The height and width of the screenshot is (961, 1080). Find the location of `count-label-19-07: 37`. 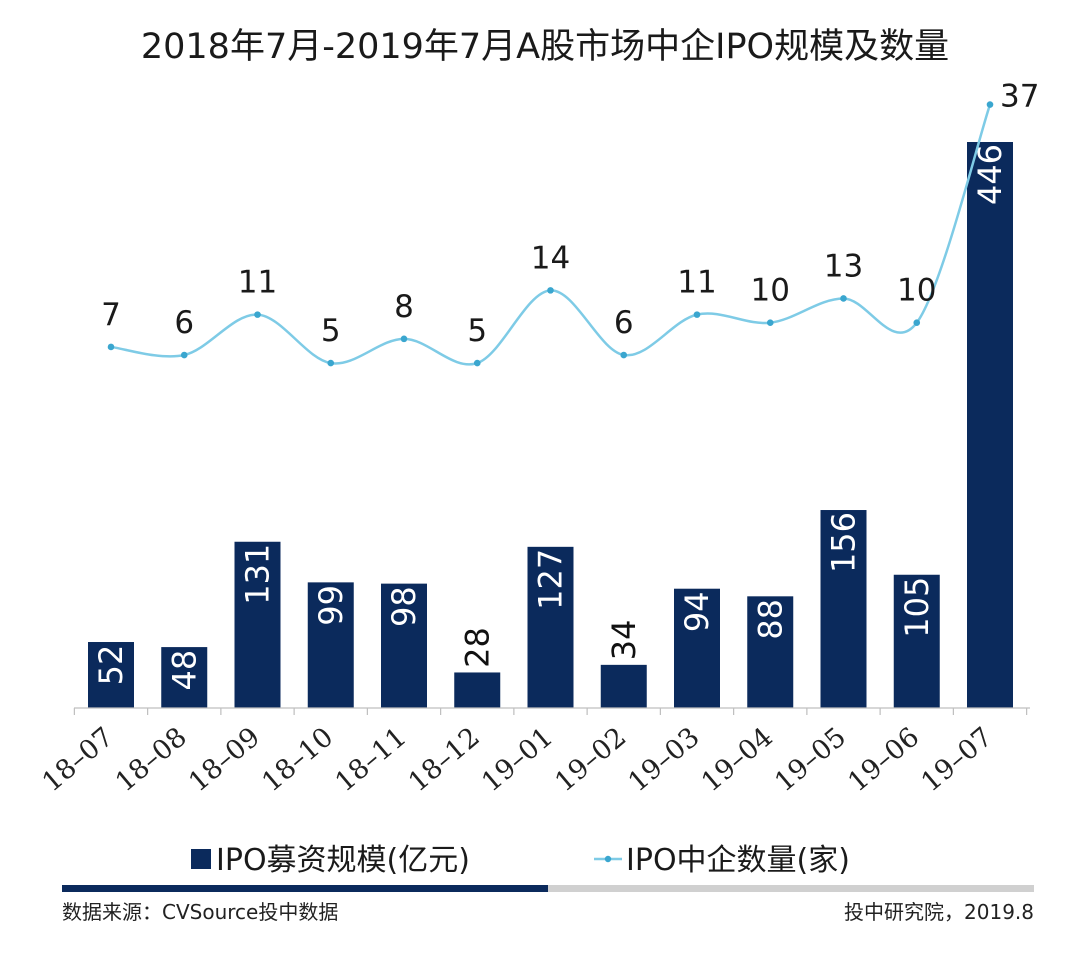

count-label-19-07: 37 is located at coordinates (1019, 97).